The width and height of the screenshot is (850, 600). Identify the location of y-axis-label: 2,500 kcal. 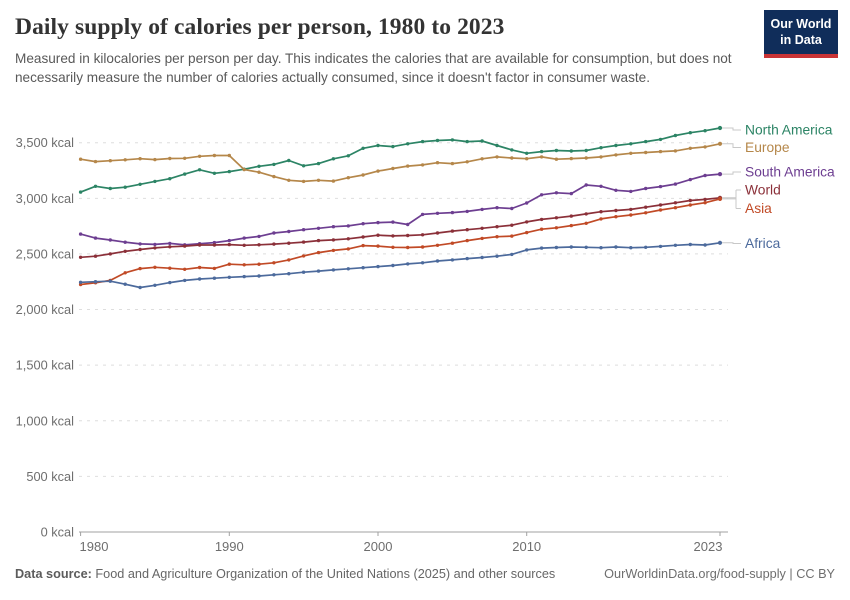
(45, 253).